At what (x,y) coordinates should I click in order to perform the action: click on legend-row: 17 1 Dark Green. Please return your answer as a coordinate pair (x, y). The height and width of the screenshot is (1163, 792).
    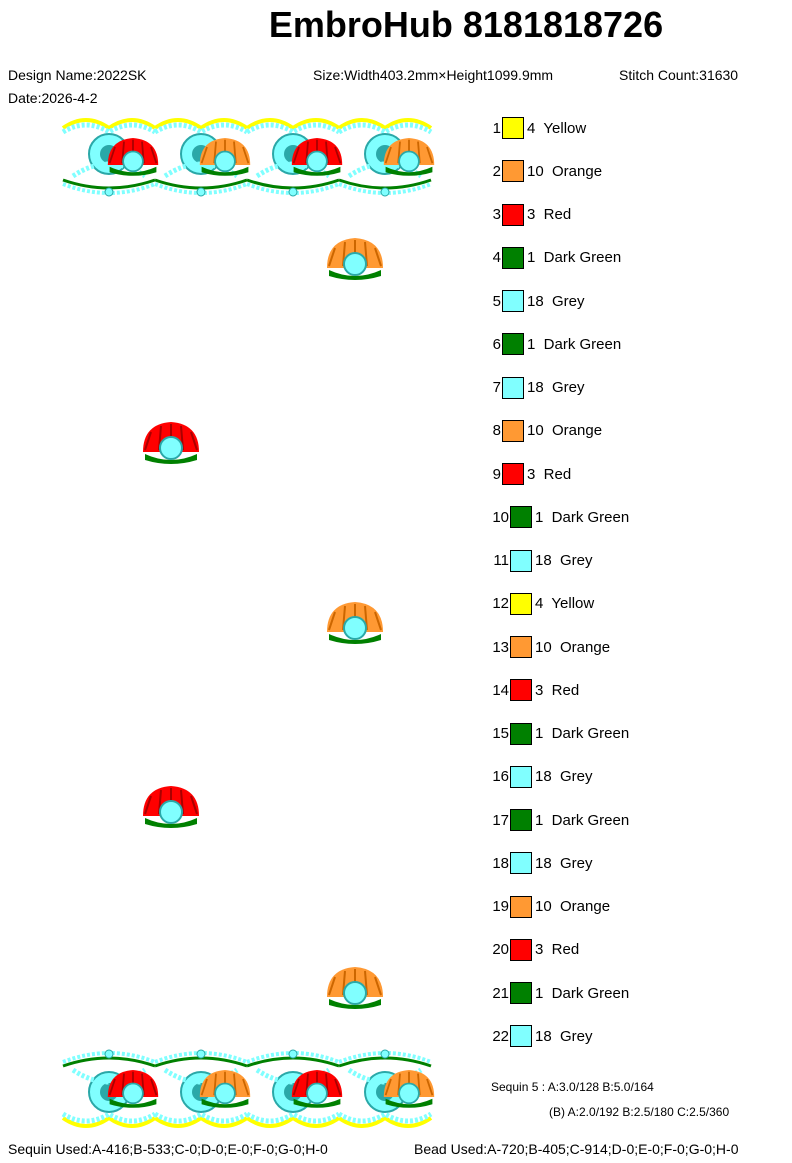
    Looking at the image, I should click on (560, 820).